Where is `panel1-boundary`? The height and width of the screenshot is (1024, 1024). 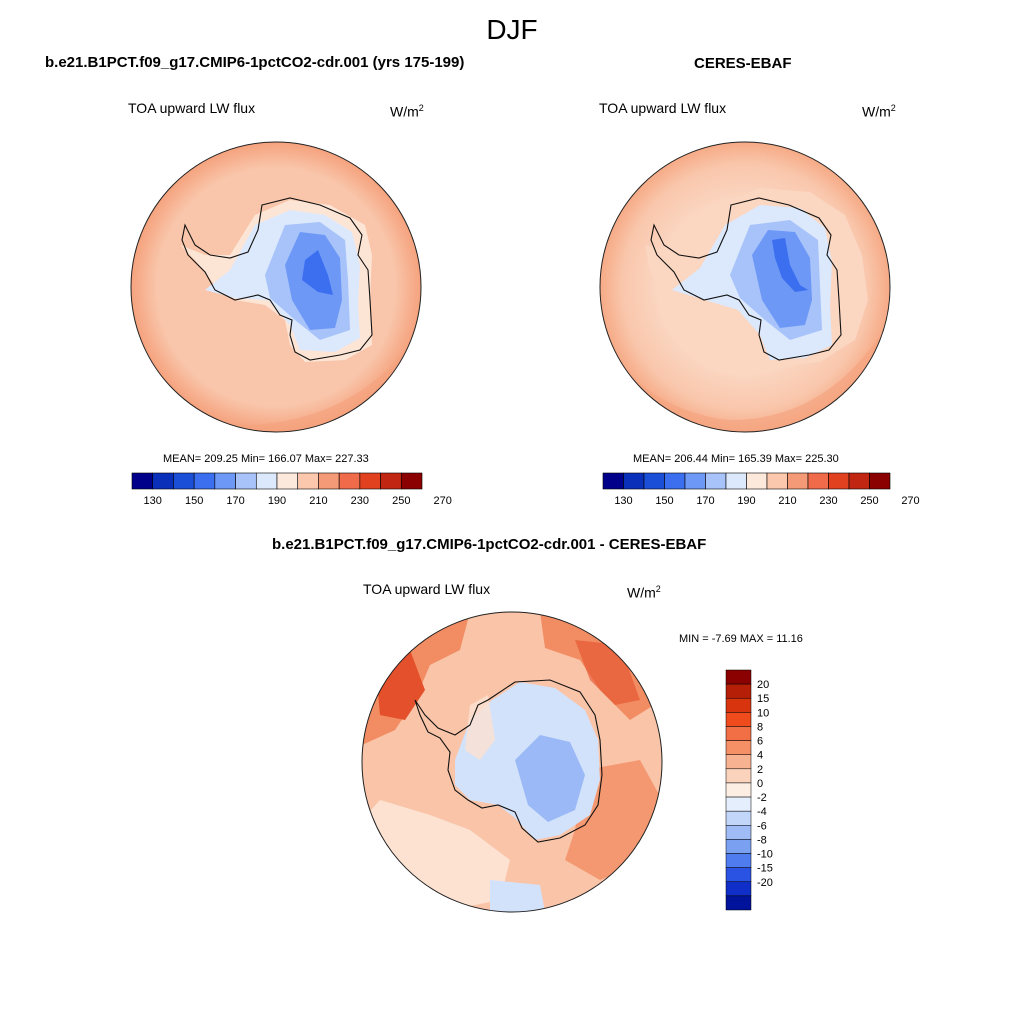
panel1-boundary is located at coordinates (276, 287).